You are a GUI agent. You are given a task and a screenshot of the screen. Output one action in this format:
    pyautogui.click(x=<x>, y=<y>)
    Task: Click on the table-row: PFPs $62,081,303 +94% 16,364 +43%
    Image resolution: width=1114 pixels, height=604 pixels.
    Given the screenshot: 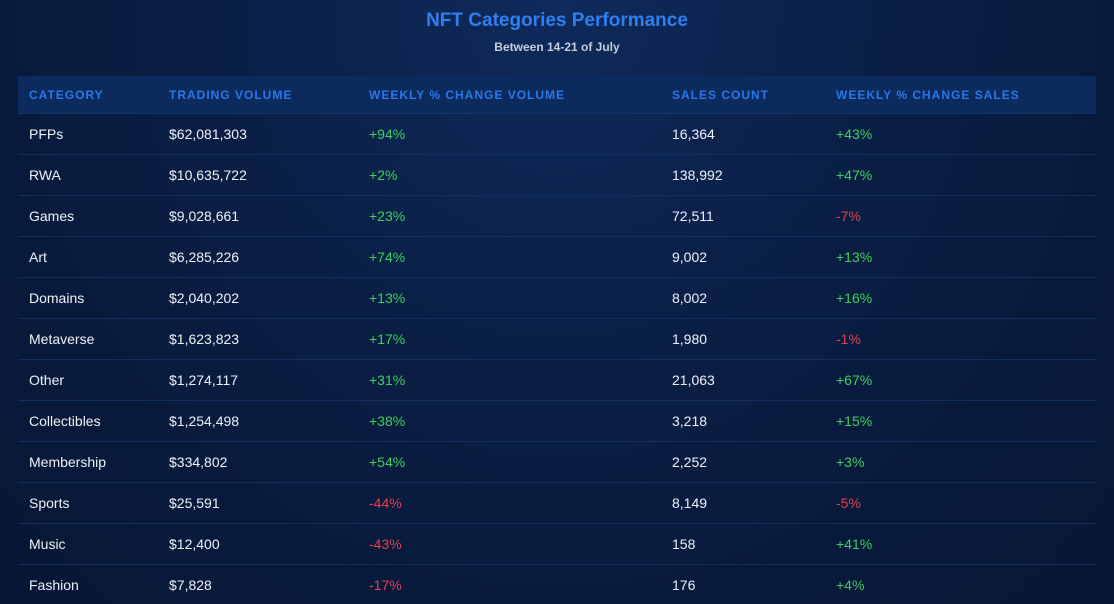 What is the action you would take?
    pyautogui.click(x=557, y=134)
    